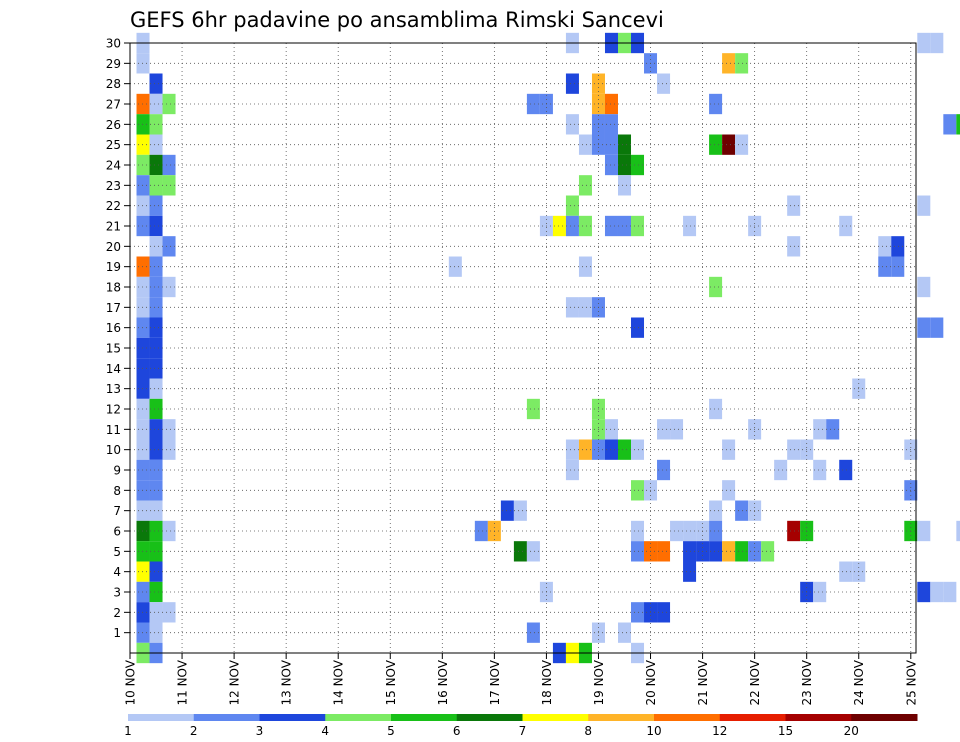 The width and height of the screenshot is (960, 742). What do you see at coordinates (113, 267) in the screenshot?
I see `y-tick-label: 19` at bounding box center [113, 267].